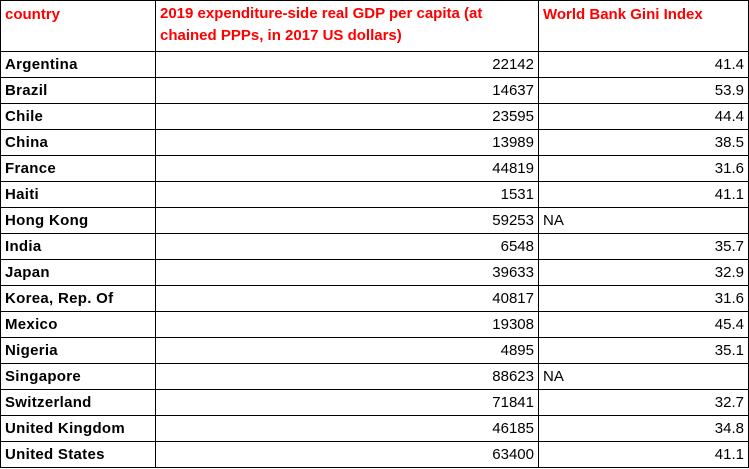 The height and width of the screenshot is (469, 749). I want to click on gini-cell: 35.1, so click(643, 350).